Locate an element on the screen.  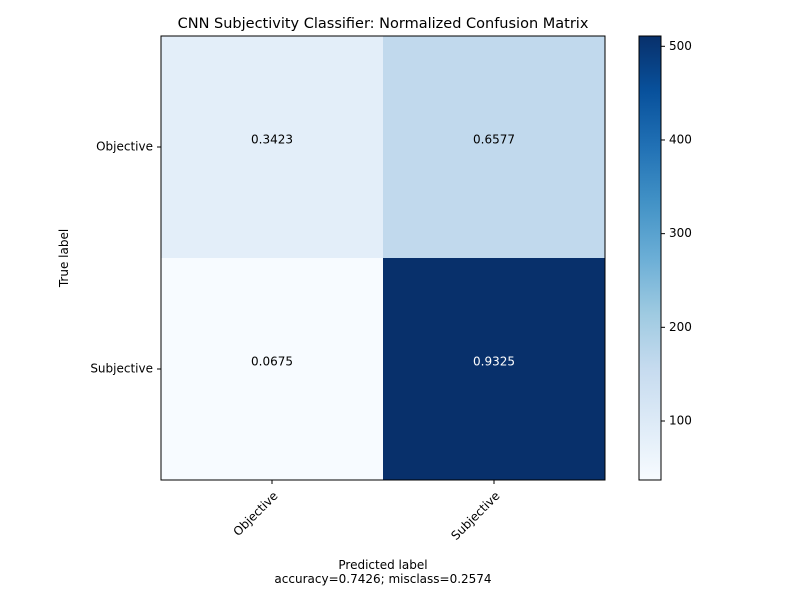
x-axis-ticks: Objective Subjective is located at coordinates (366, 511).